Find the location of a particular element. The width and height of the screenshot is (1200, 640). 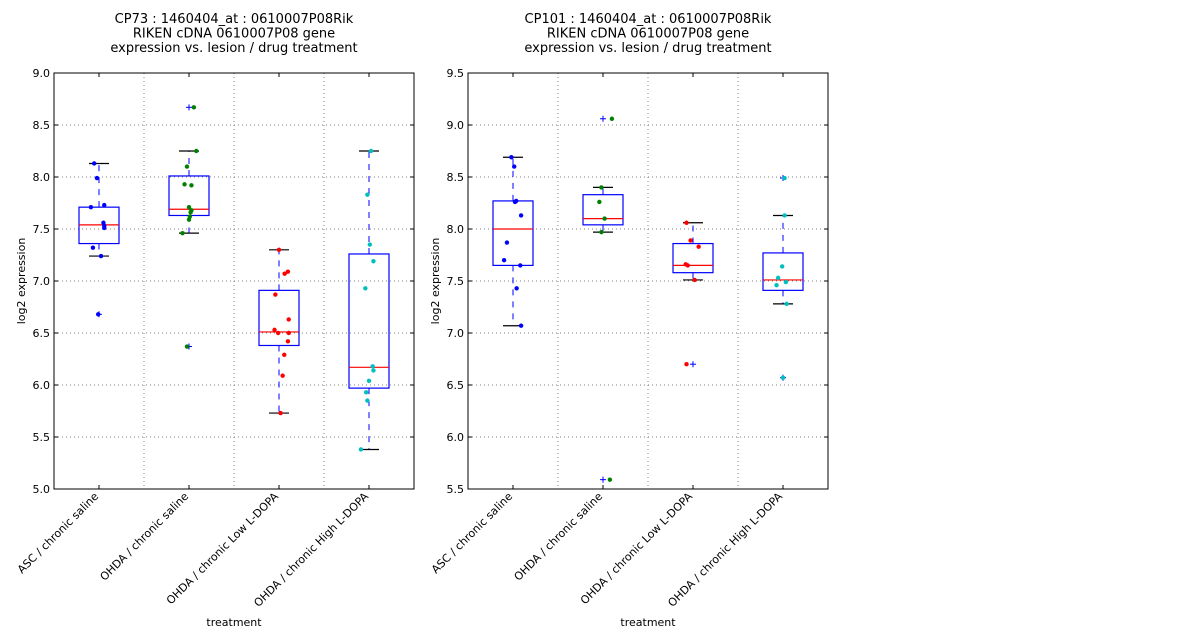

y-tick-label: 7.5 is located at coordinates (456, 281).